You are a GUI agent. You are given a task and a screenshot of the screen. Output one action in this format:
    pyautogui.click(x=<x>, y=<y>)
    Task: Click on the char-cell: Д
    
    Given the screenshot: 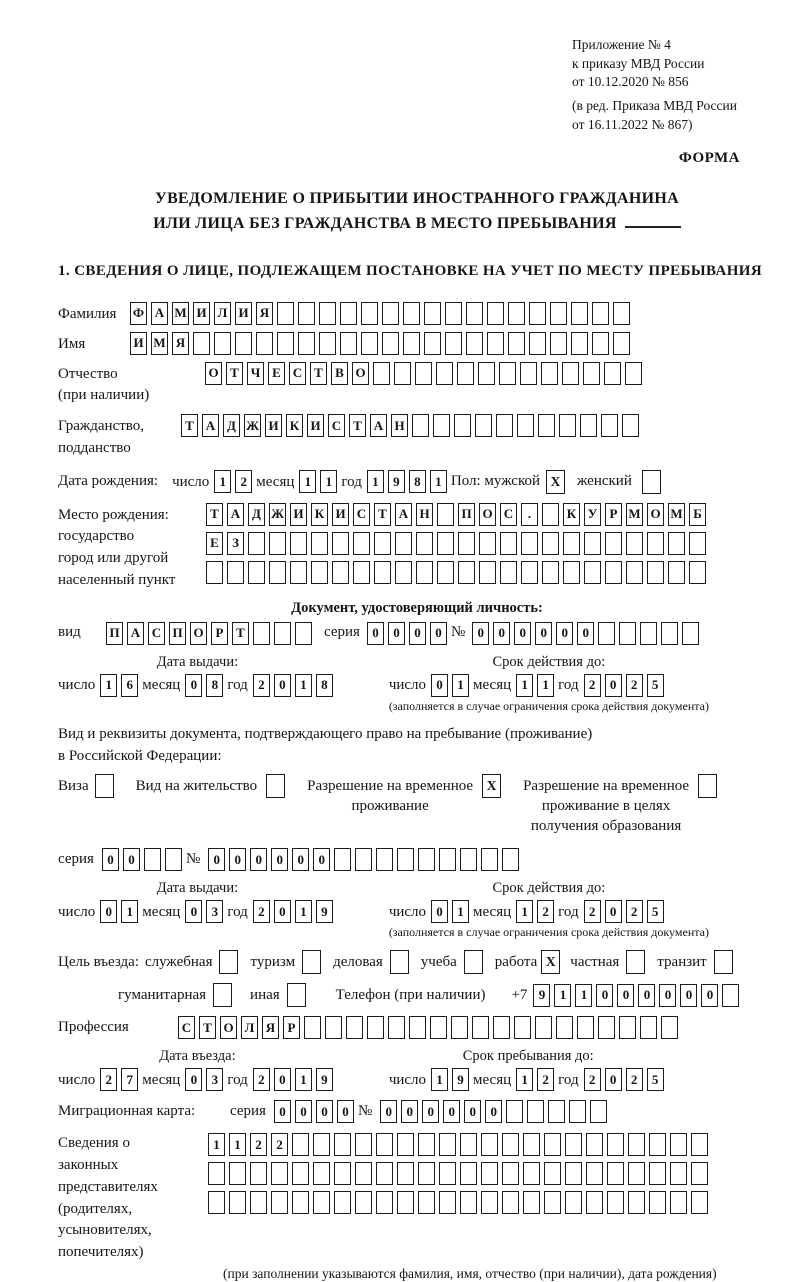 What is the action you would take?
    pyautogui.click(x=231, y=426)
    